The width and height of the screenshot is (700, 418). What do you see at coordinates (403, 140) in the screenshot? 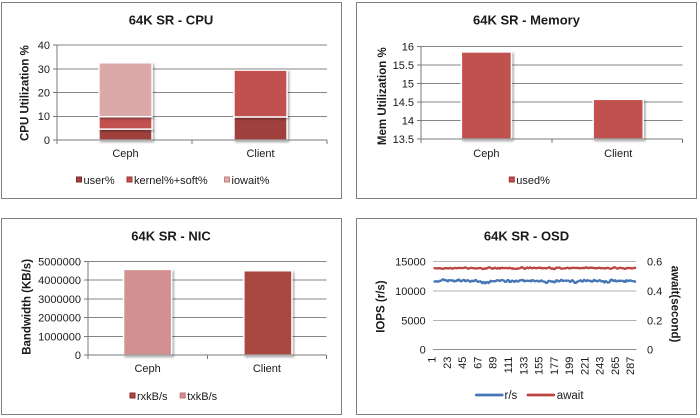
I see `svg-text: 13.5` at bounding box center [403, 140].